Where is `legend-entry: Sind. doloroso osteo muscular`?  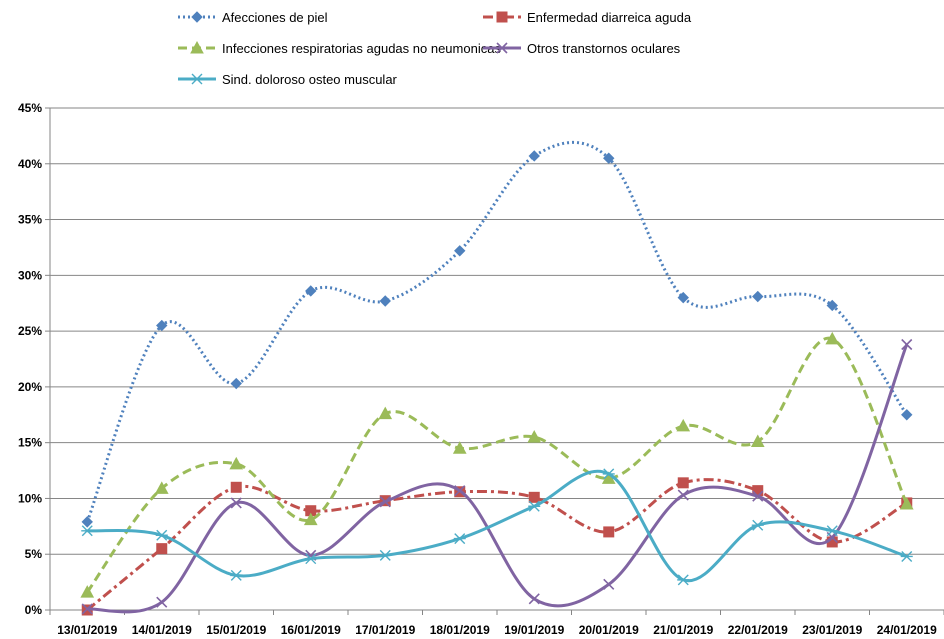
legend-entry: Sind. doloroso osteo muscular is located at coordinates (288, 79).